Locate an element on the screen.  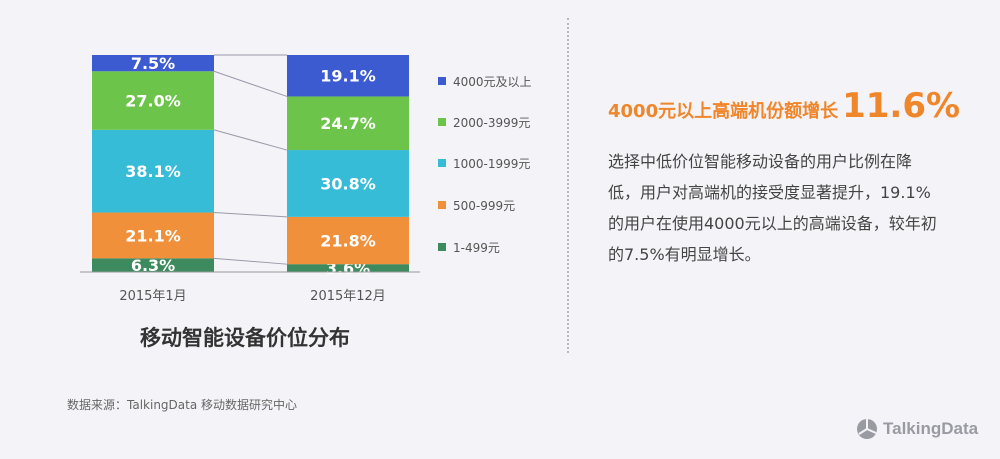
data-label: 21.8% is located at coordinates (348, 241).